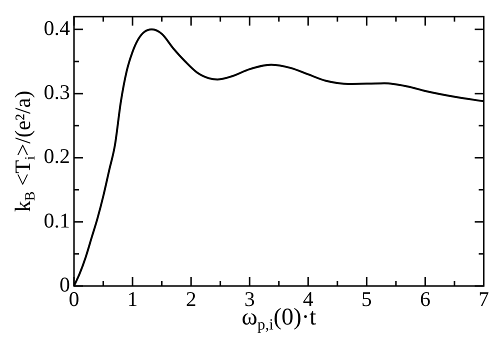  What do you see at coordinates (57, 220) in the screenshot?
I see `y-tick-label: 0.1` at bounding box center [57, 220].